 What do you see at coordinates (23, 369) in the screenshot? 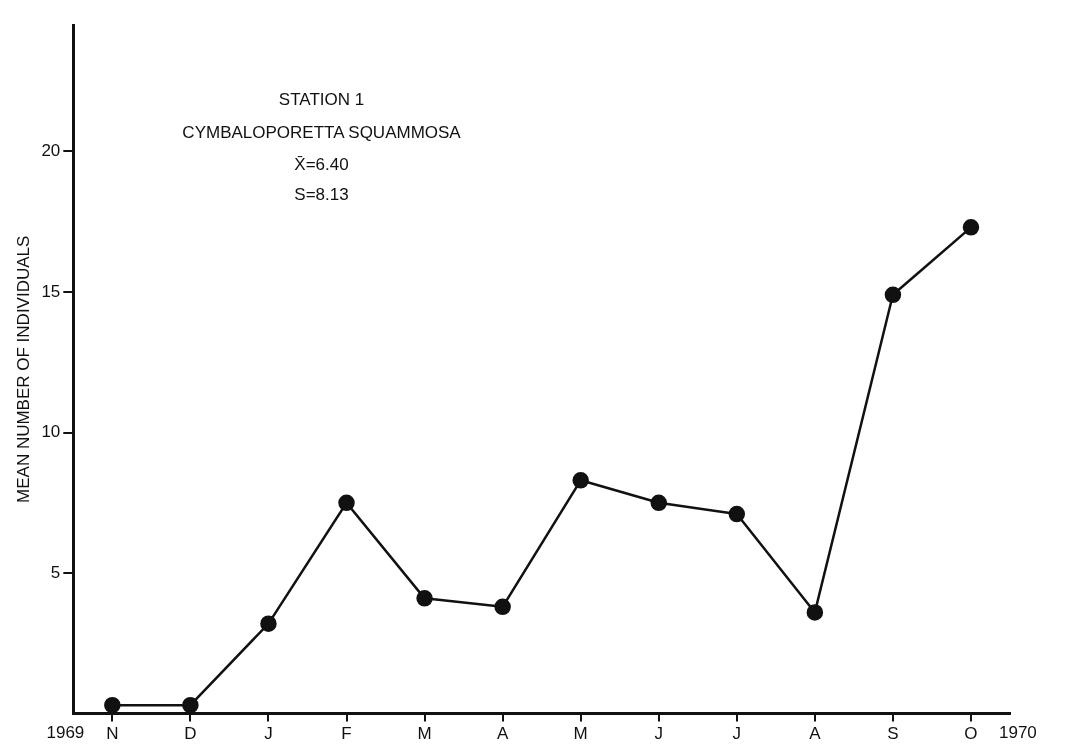
I see `y-axis-title: MEAN NUMBER OF INDIVIDUALS` at bounding box center [23, 369].